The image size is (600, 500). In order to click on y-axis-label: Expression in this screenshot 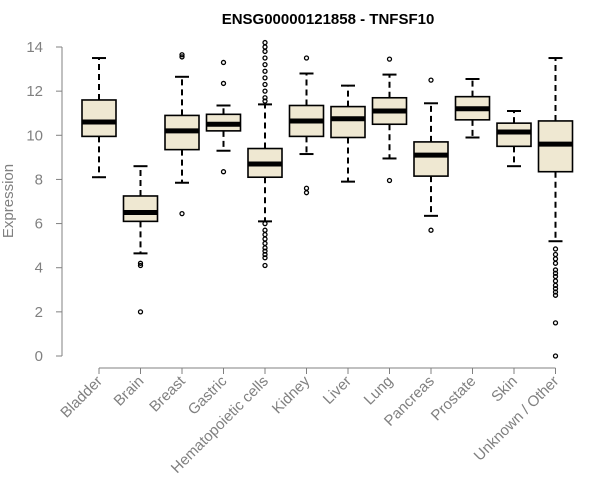, I will do `click(8, 201)`.